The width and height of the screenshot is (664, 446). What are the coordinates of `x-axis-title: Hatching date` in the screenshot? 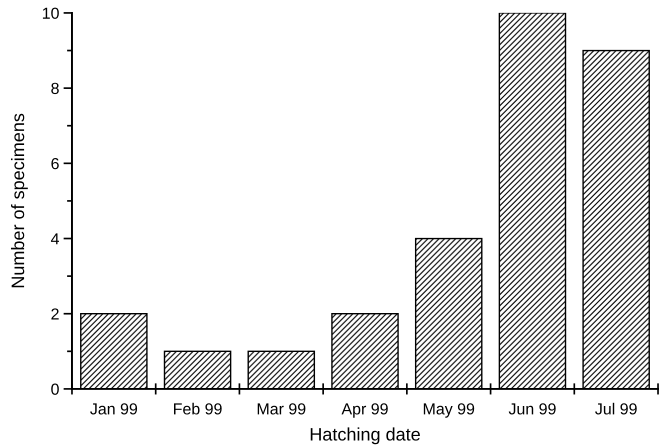 It's located at (365, 435).